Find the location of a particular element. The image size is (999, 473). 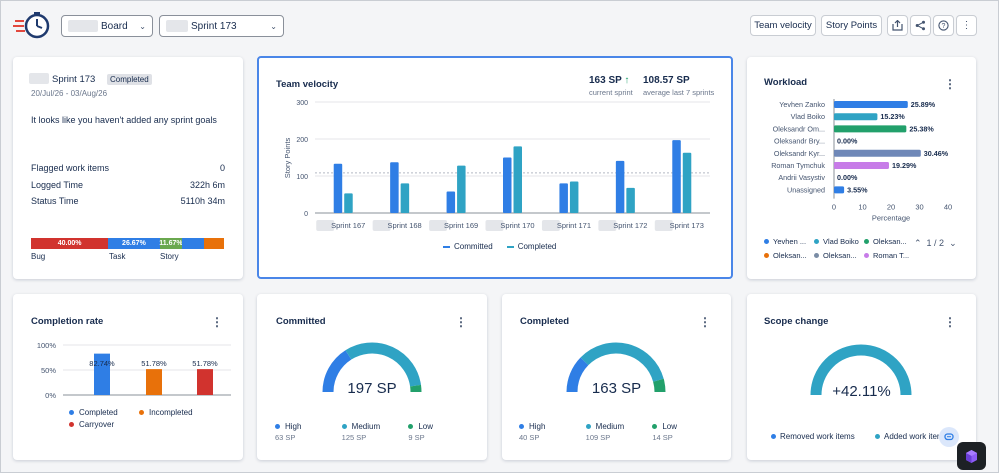

issue-type-story-label: Story is located at coordinates (169, 256).